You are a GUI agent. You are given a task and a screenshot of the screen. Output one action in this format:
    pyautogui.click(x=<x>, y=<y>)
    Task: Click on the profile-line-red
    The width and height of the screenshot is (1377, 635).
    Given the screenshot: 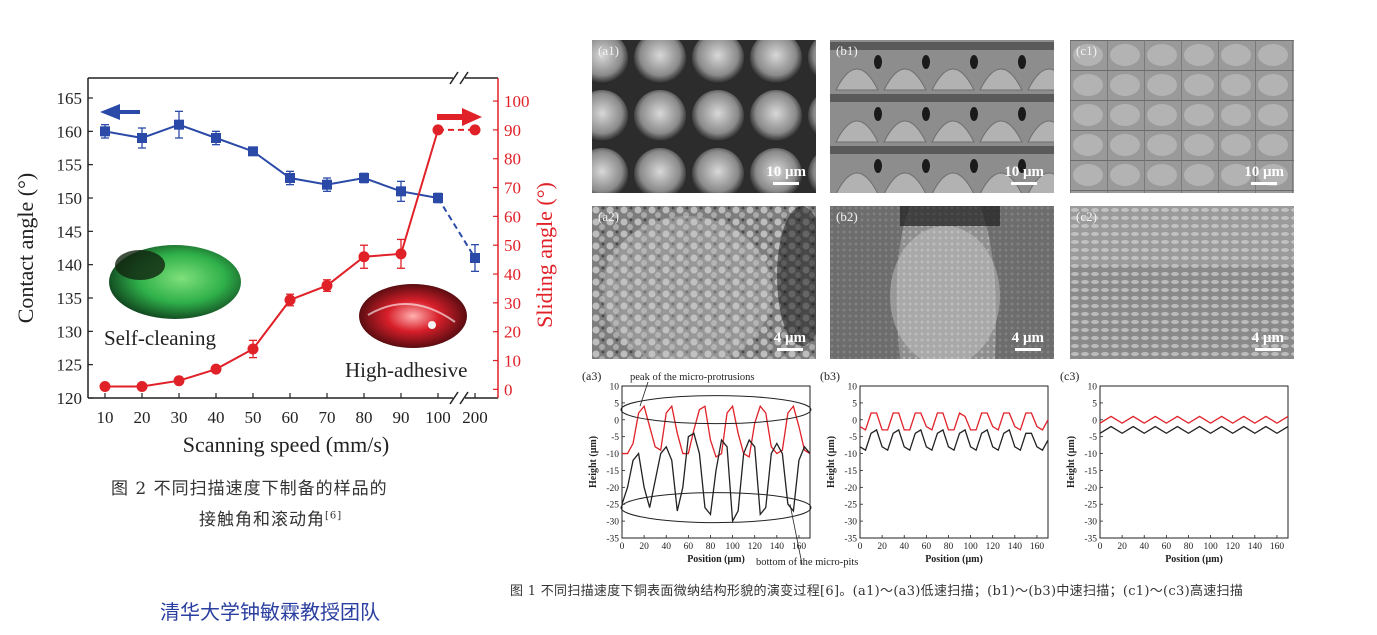 What is the action you would take?
    pyautogui.click(x=1194, y=419)
    